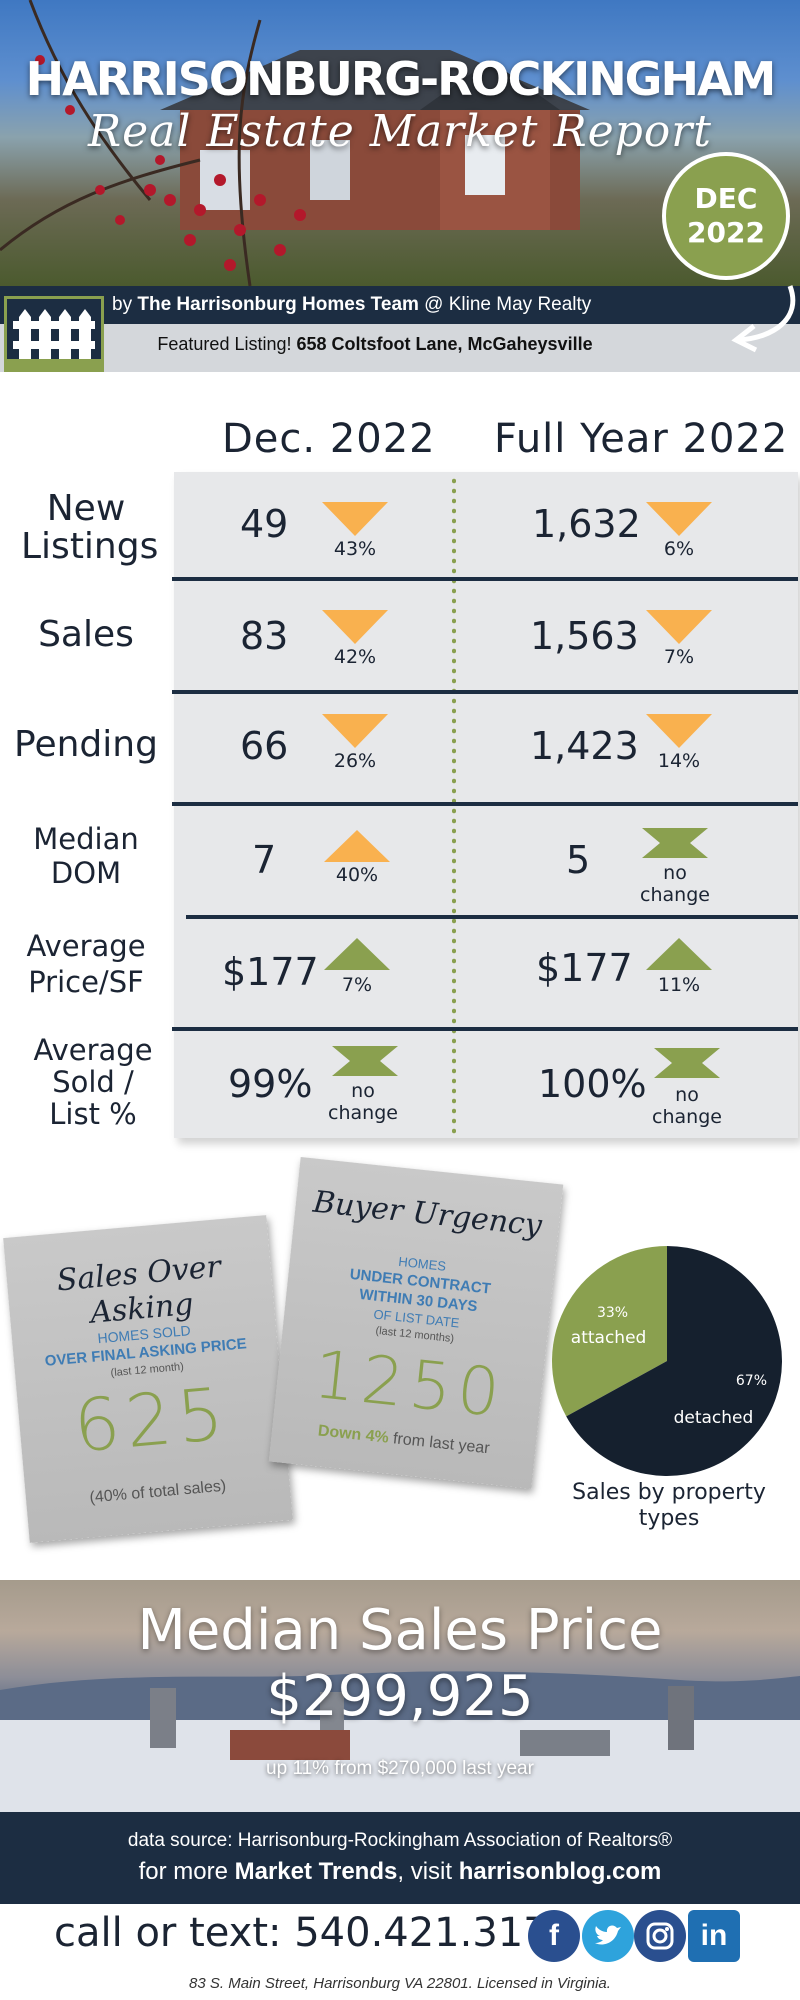 The height and width of the screenshot is (2000, 800). What do you see at coordinates (314, 1933) in the screenshot?
I see `phone-number: call or text: 540.421.3179` at bounding box center [314, 1933].